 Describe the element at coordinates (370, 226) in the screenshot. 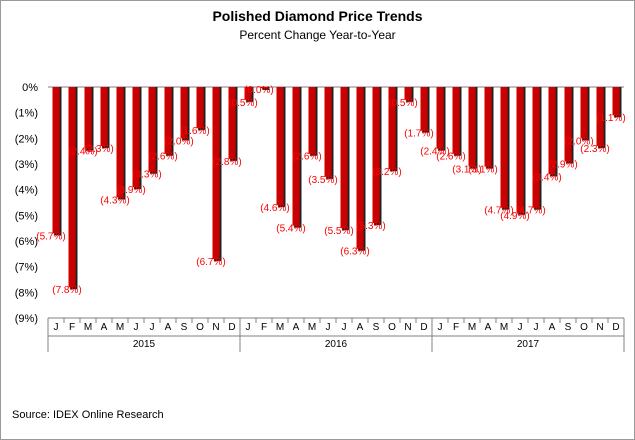

I see `data-label: (5.3%)` at that location.